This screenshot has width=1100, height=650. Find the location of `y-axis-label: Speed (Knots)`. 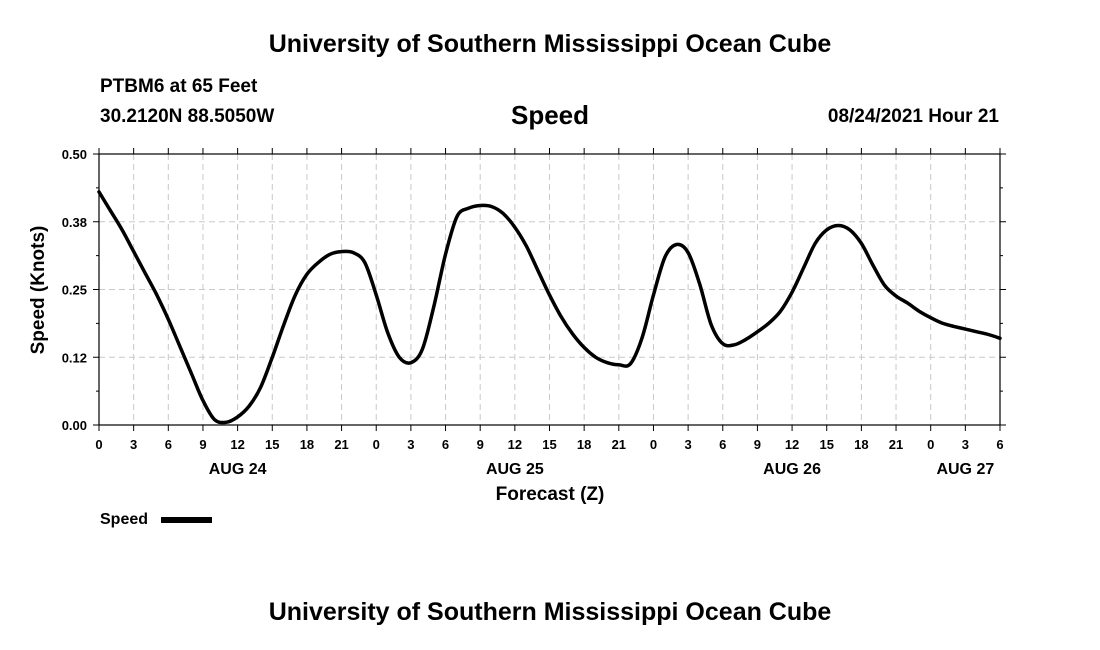

y-axis-label: Speed (Knots) is located at coordinates (38, 290).